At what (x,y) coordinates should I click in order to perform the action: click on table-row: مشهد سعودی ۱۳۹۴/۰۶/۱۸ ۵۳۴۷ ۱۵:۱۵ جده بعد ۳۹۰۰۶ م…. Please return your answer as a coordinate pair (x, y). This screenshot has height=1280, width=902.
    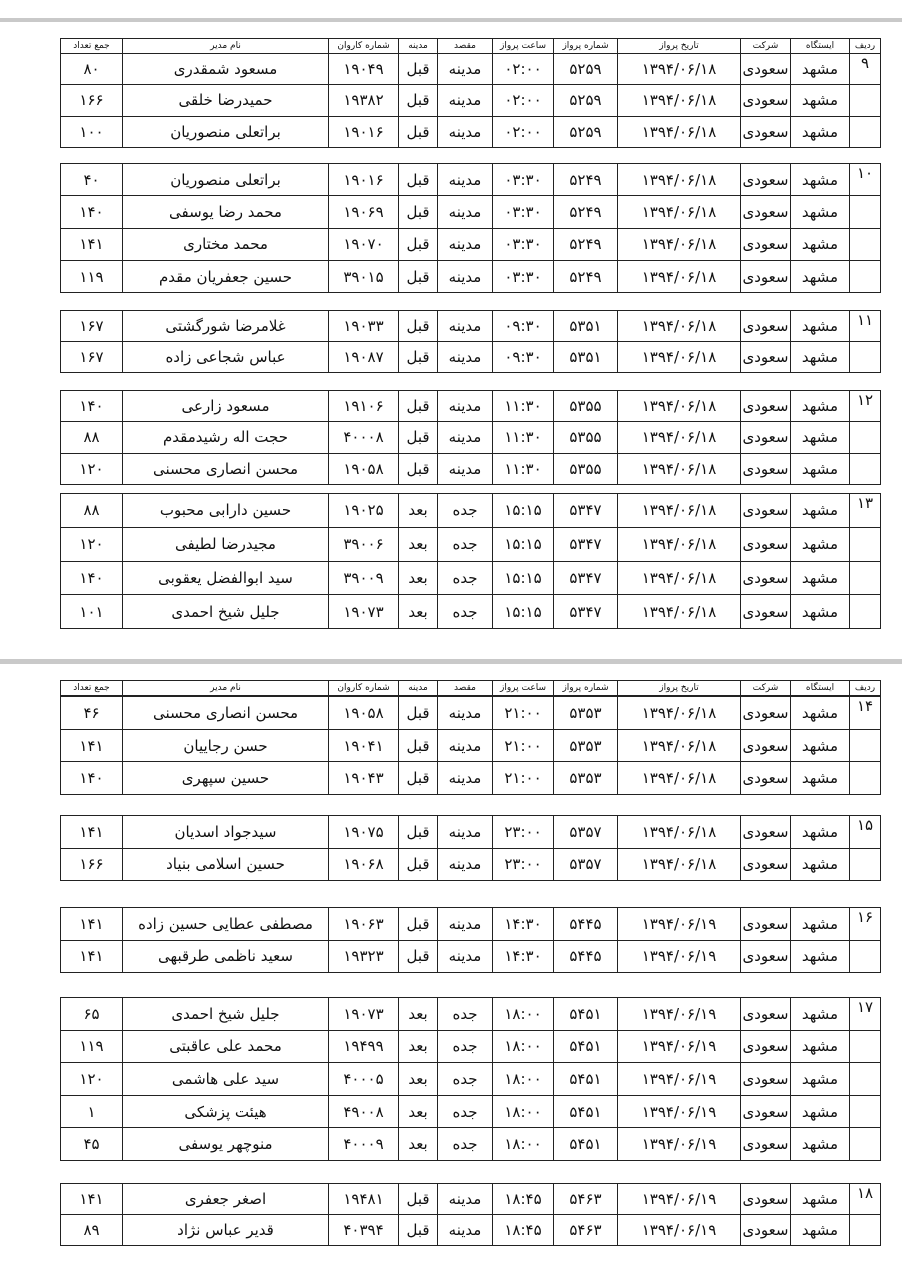
    Looking at the image, I should click on (470, 544).